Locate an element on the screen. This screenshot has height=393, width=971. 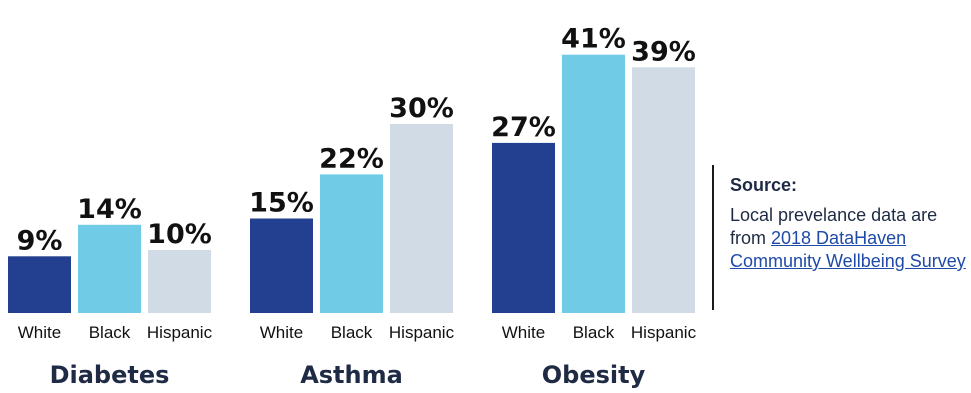
obesity-category-label-hispanic: Hispanic is located at coordinates (664, 332).